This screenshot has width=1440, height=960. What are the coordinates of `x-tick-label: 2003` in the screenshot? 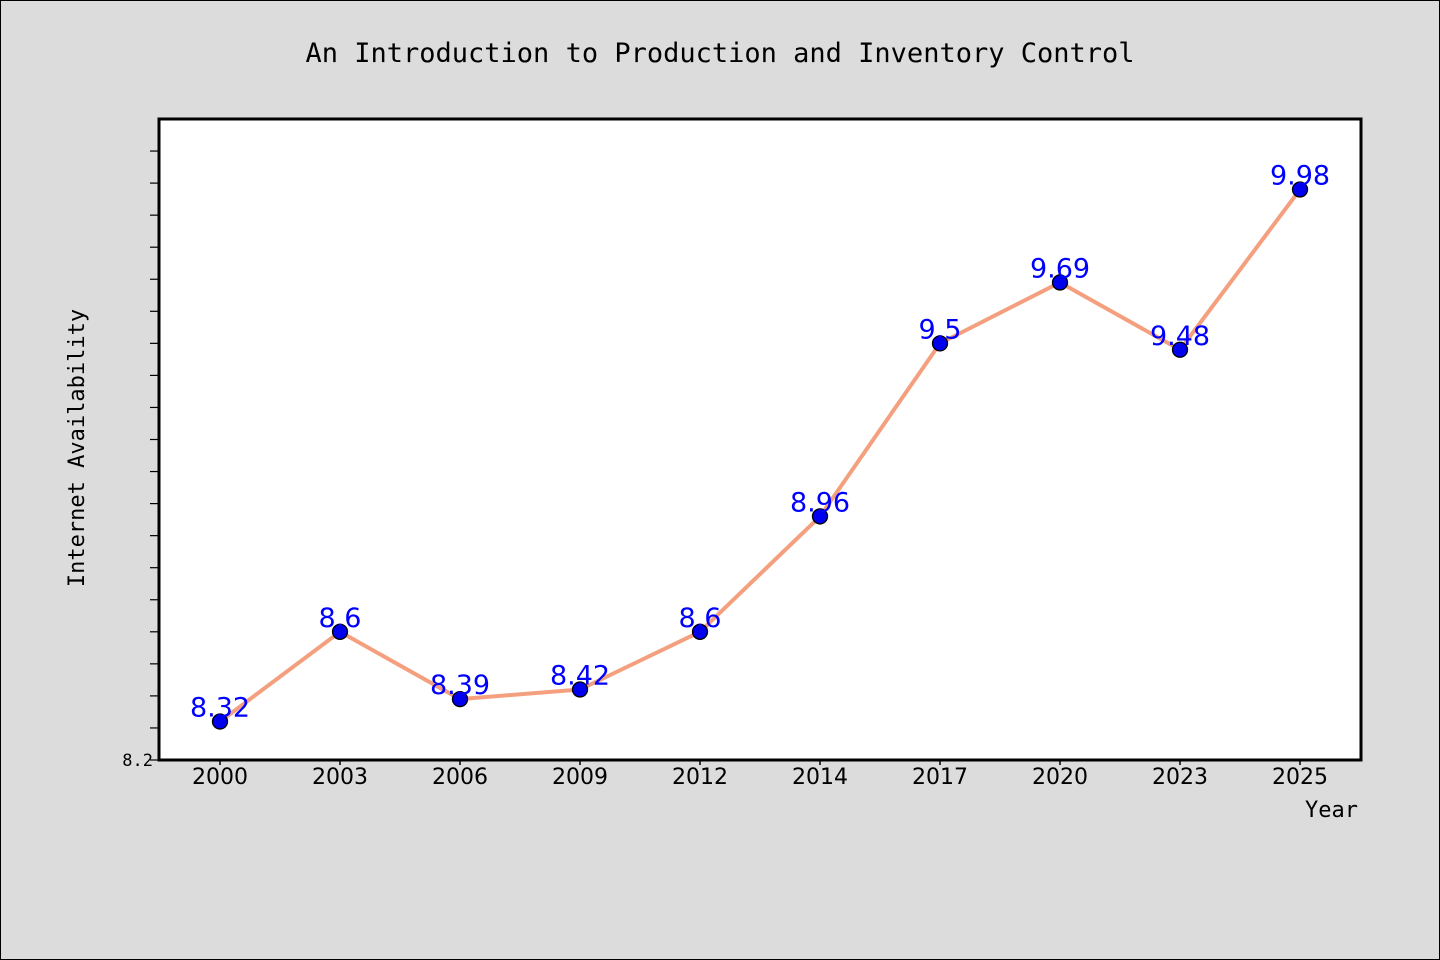 It's located at (340, 777).